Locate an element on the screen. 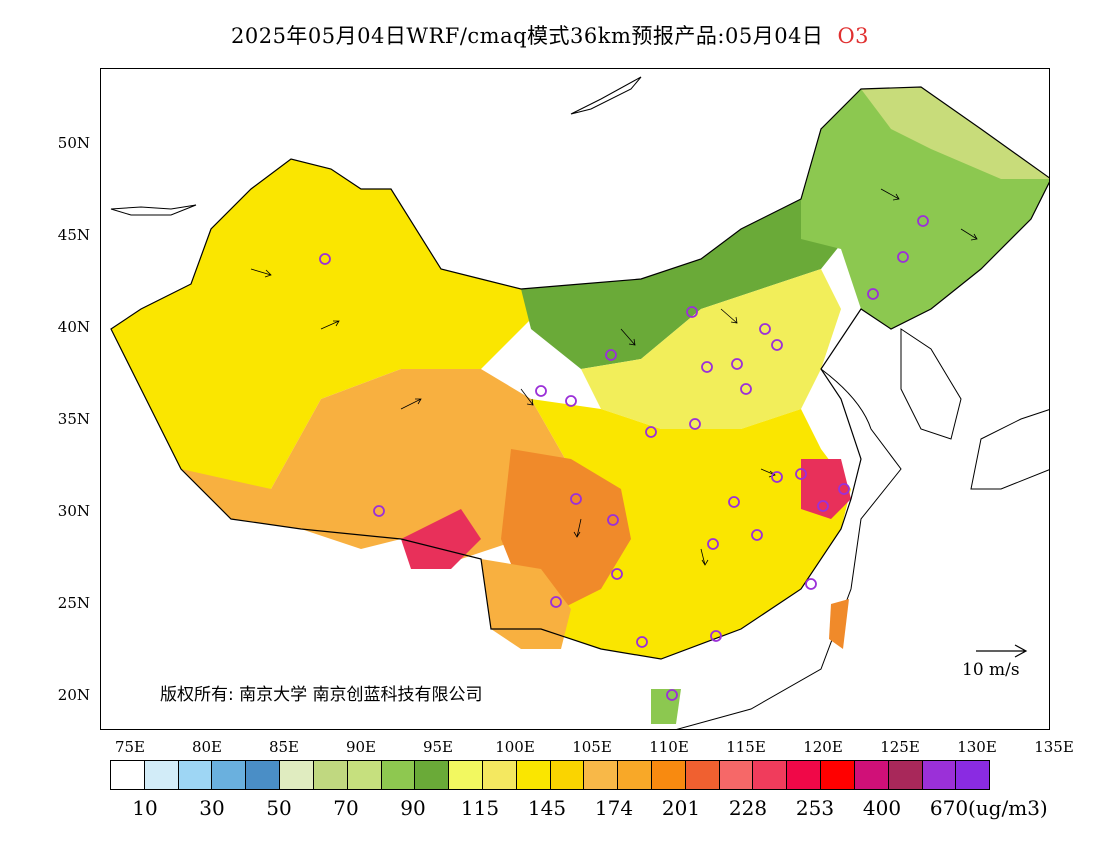  lon-tick-label: 85E is located at coordinates (284, 747).